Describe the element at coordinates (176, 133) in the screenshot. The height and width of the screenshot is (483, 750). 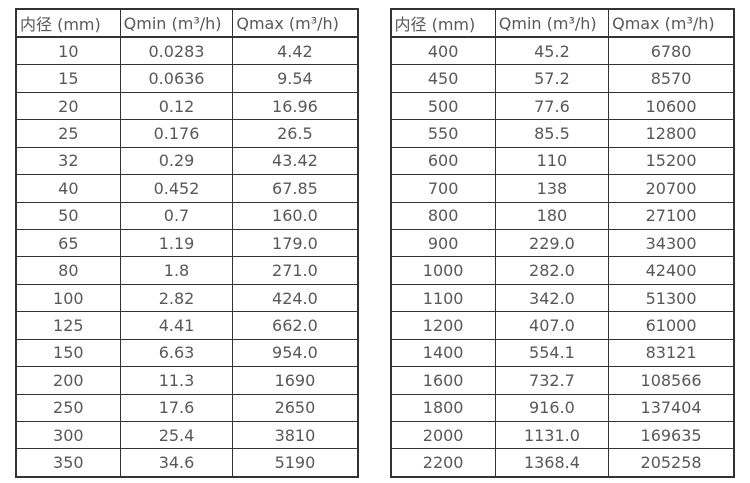
I see `table-cell: 0.176` at that location.